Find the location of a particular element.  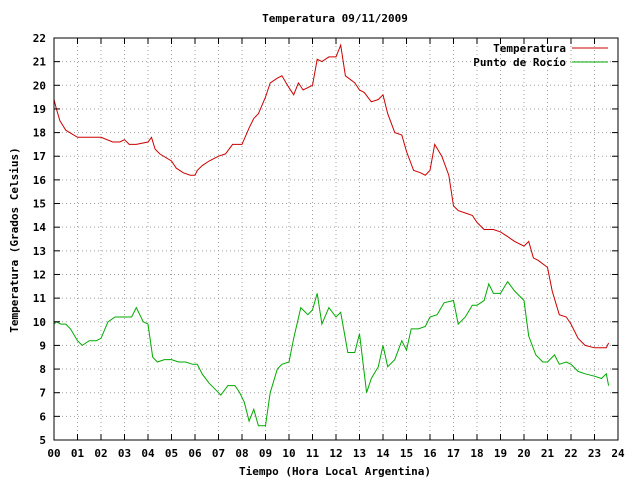

x-tick-label: 18 is located at coordinates (476, 453).